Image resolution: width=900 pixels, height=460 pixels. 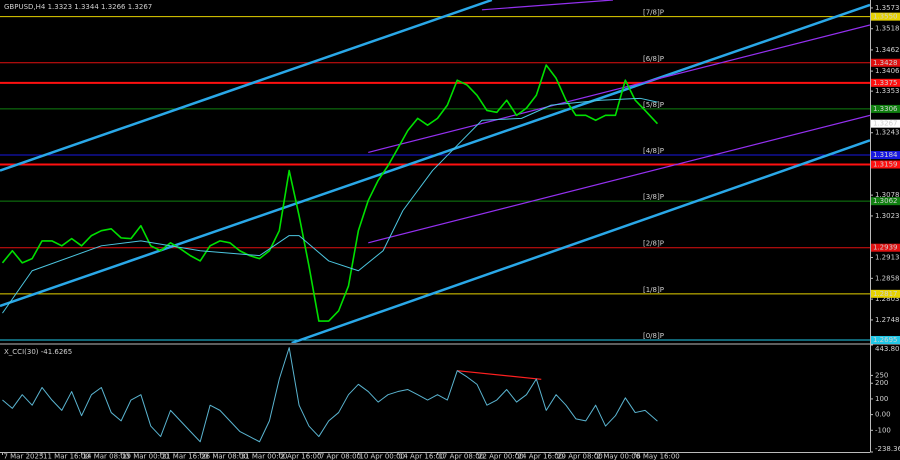 I want to click on panel-title: X_CCI(30) -41.6265, so click(x=38, y=352).